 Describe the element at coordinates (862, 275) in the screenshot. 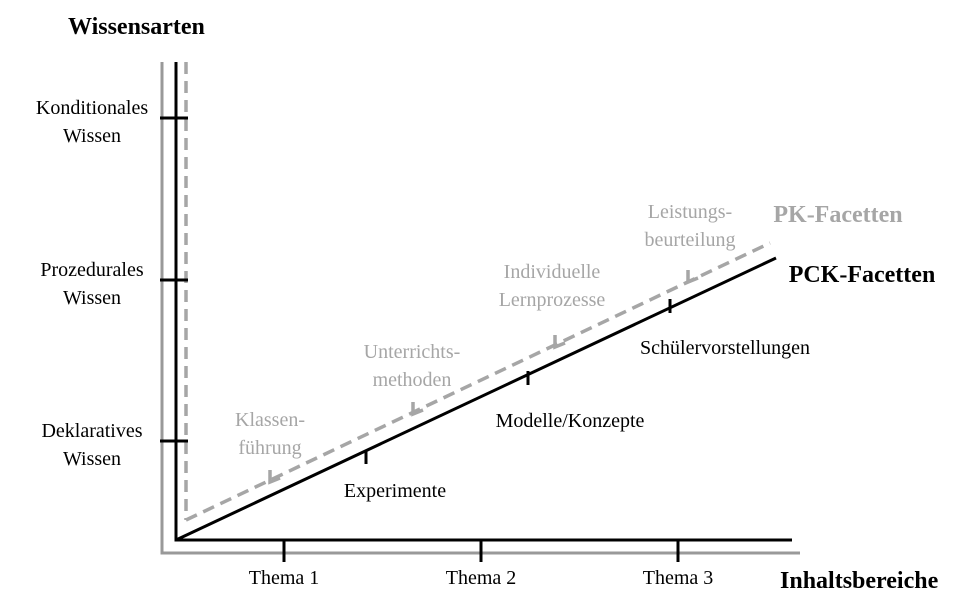

I see `pck-label: PCK-Facetten` at that location.